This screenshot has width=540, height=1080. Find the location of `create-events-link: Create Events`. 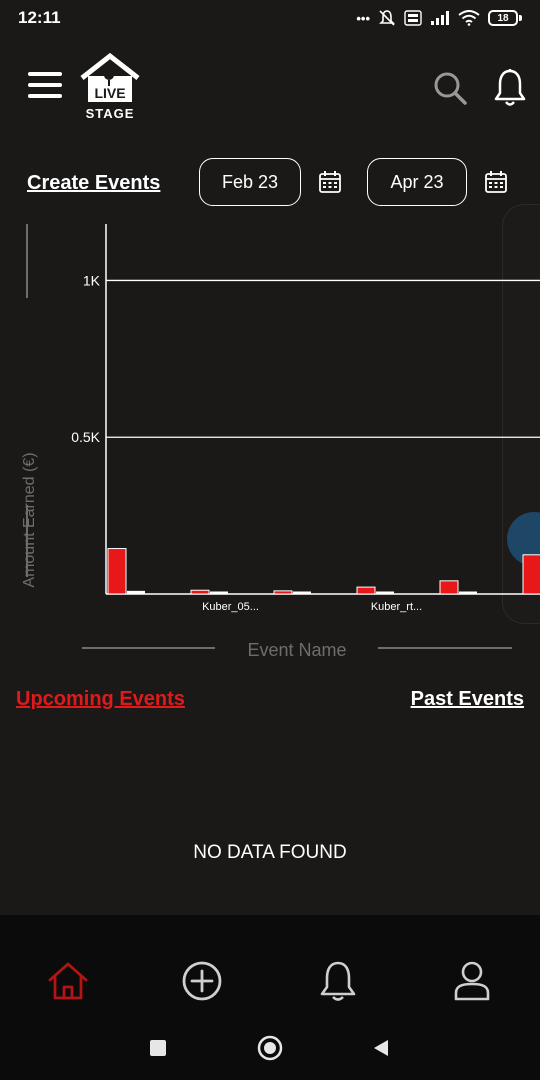

create-events-link: Create Events is located at coordinates (94, 183).